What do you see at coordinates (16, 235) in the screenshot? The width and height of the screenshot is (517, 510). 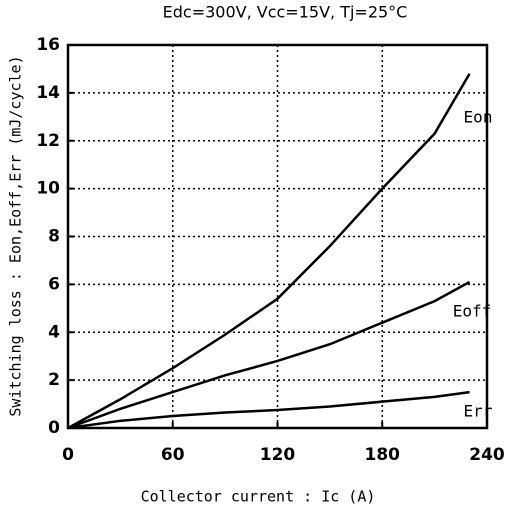 I see `y-axis-label: Switching loss : Eon,Eoff,Err (mJ/cycle)` at bounding box center [16, 235].